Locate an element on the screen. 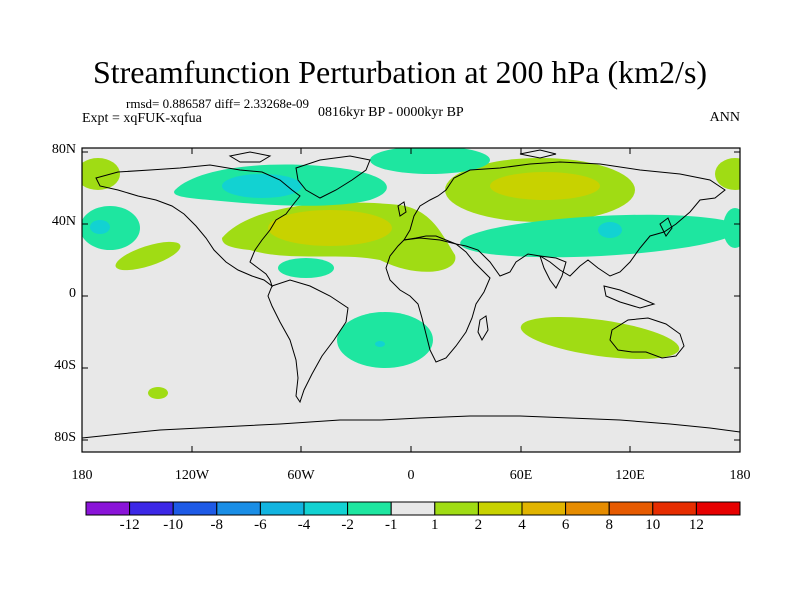 Image resolution: width=800 pixels, height=600 pixels. season-label: ANN is located at coordinates (724, 117).